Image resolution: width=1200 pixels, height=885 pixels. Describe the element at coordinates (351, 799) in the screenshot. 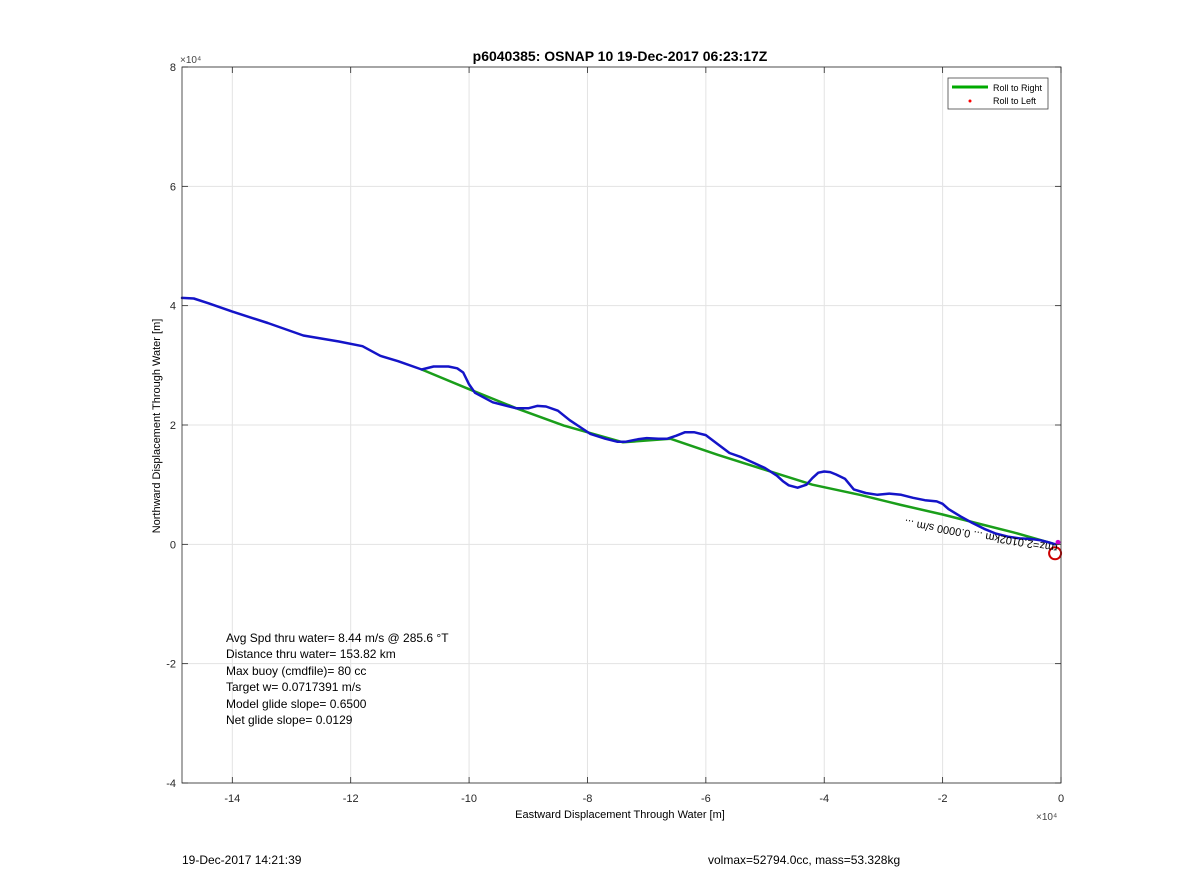

I see `x-tick-label: -12` at that location.